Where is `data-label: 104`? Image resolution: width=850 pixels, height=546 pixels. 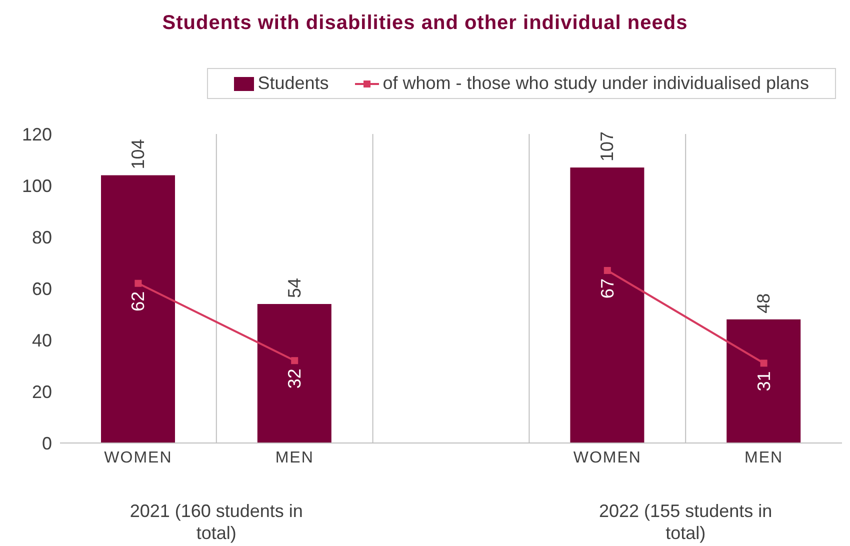 data-label: 104 is located at coordinates (138, 154).